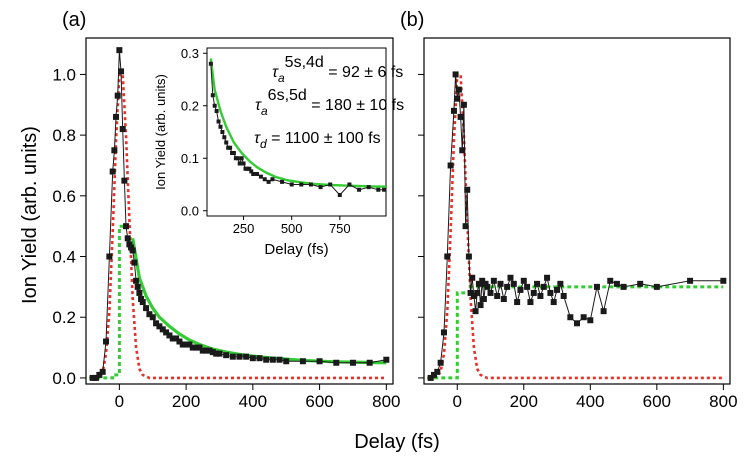  Describe the element at coordinates (64, 74) in the screenshot. I see `y-tick-label: 1.0` at that location.